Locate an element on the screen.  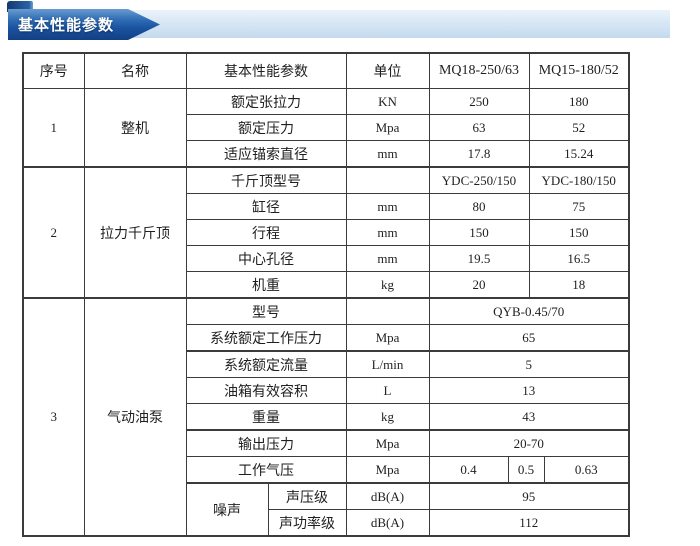
cell-param: 千斤顶型号 is located at coordinates (266, 180).